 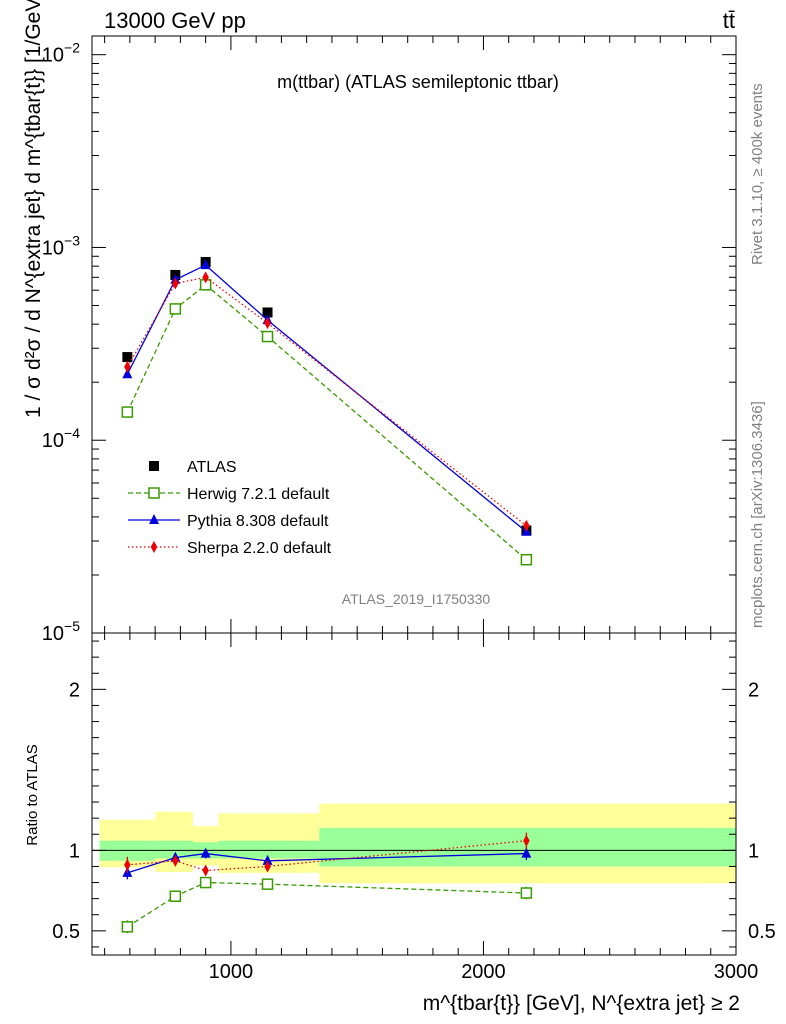 What do you see at coordinates (61, 631) in the screenshot?
I see `main-ytick-label-0: 10⁻⁵` at bounding box center [61, 631].